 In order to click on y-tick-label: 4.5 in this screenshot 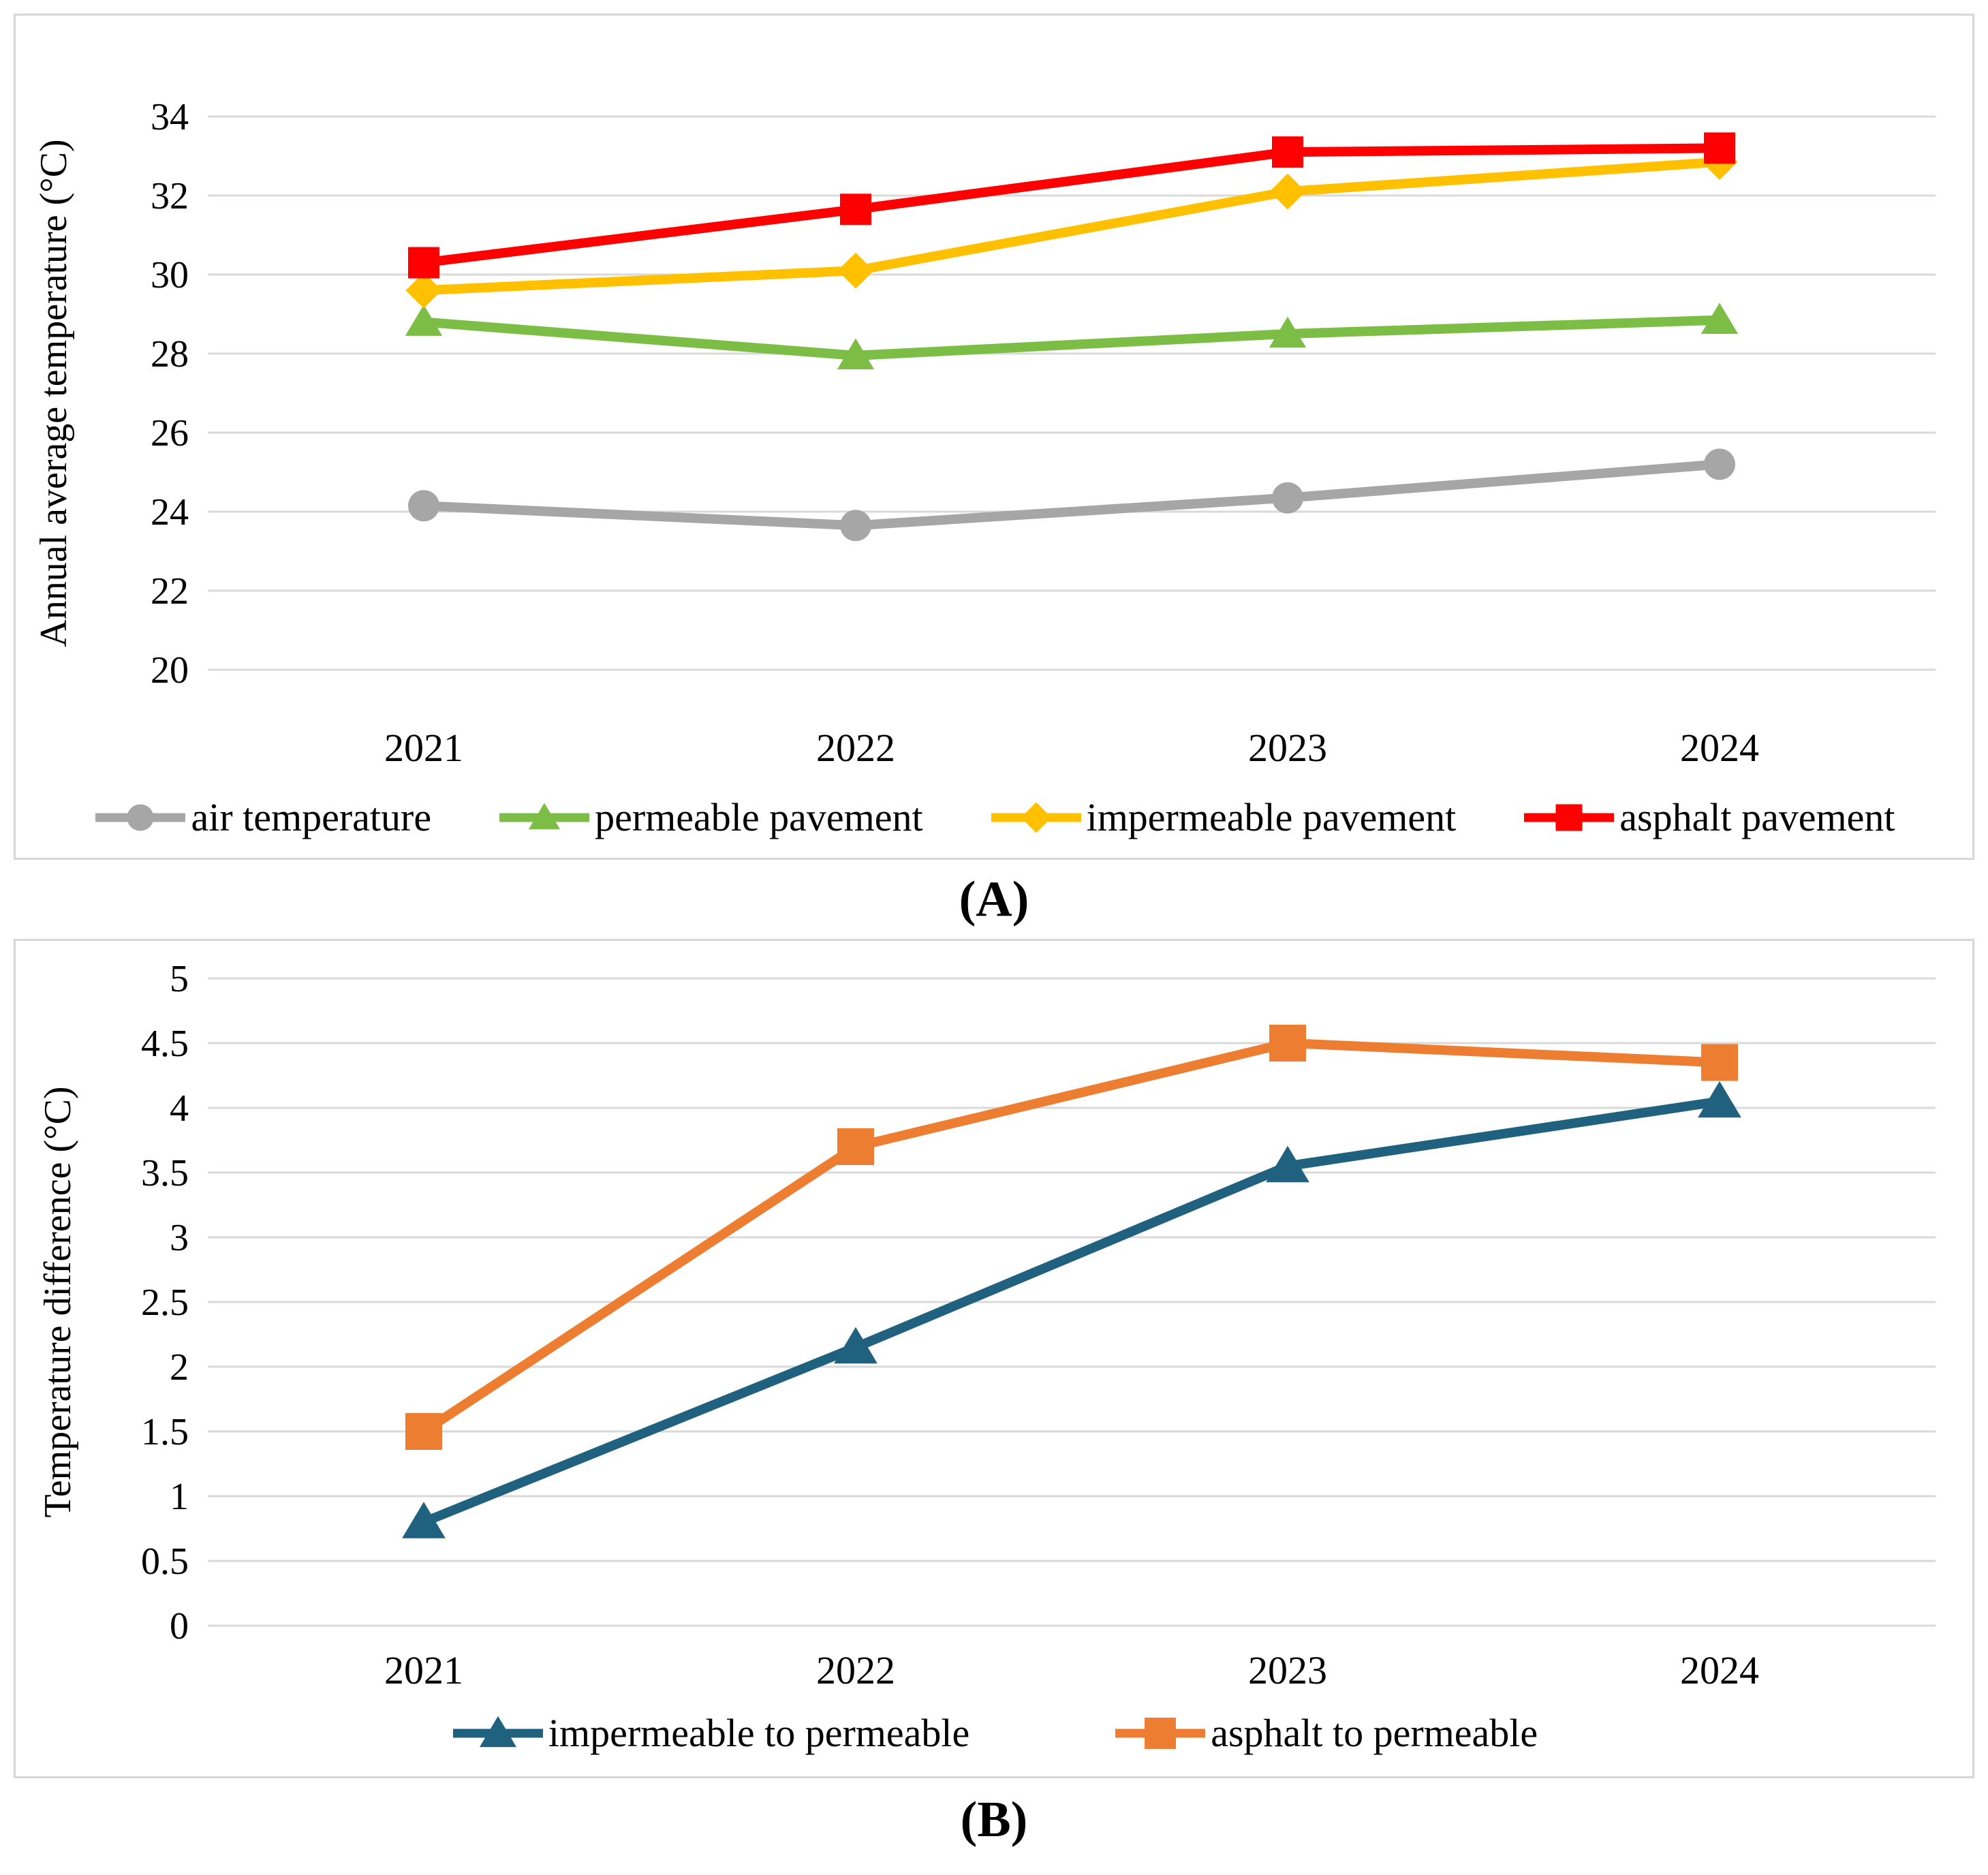, I will do `click(165, 1044)`.